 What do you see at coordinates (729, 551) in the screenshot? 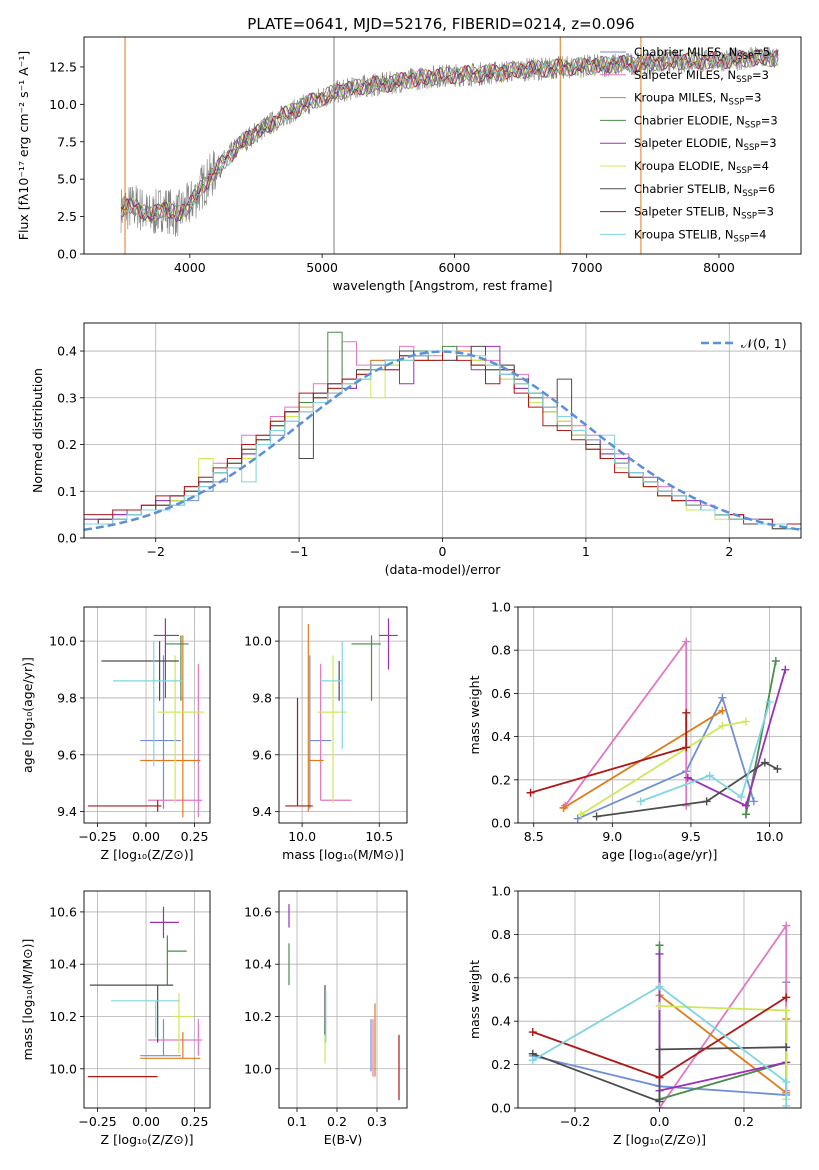
I see `x-tick-label: 2` at bounding box center [729, 551].